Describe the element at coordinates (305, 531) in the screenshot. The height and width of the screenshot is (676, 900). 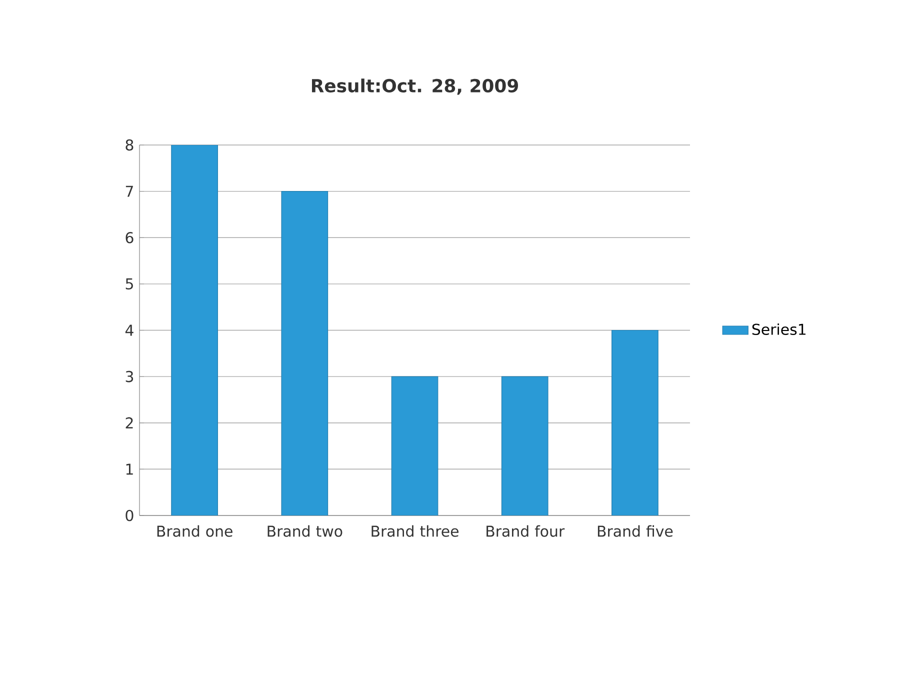
I see `x-tick-label: Brand two` at that location.